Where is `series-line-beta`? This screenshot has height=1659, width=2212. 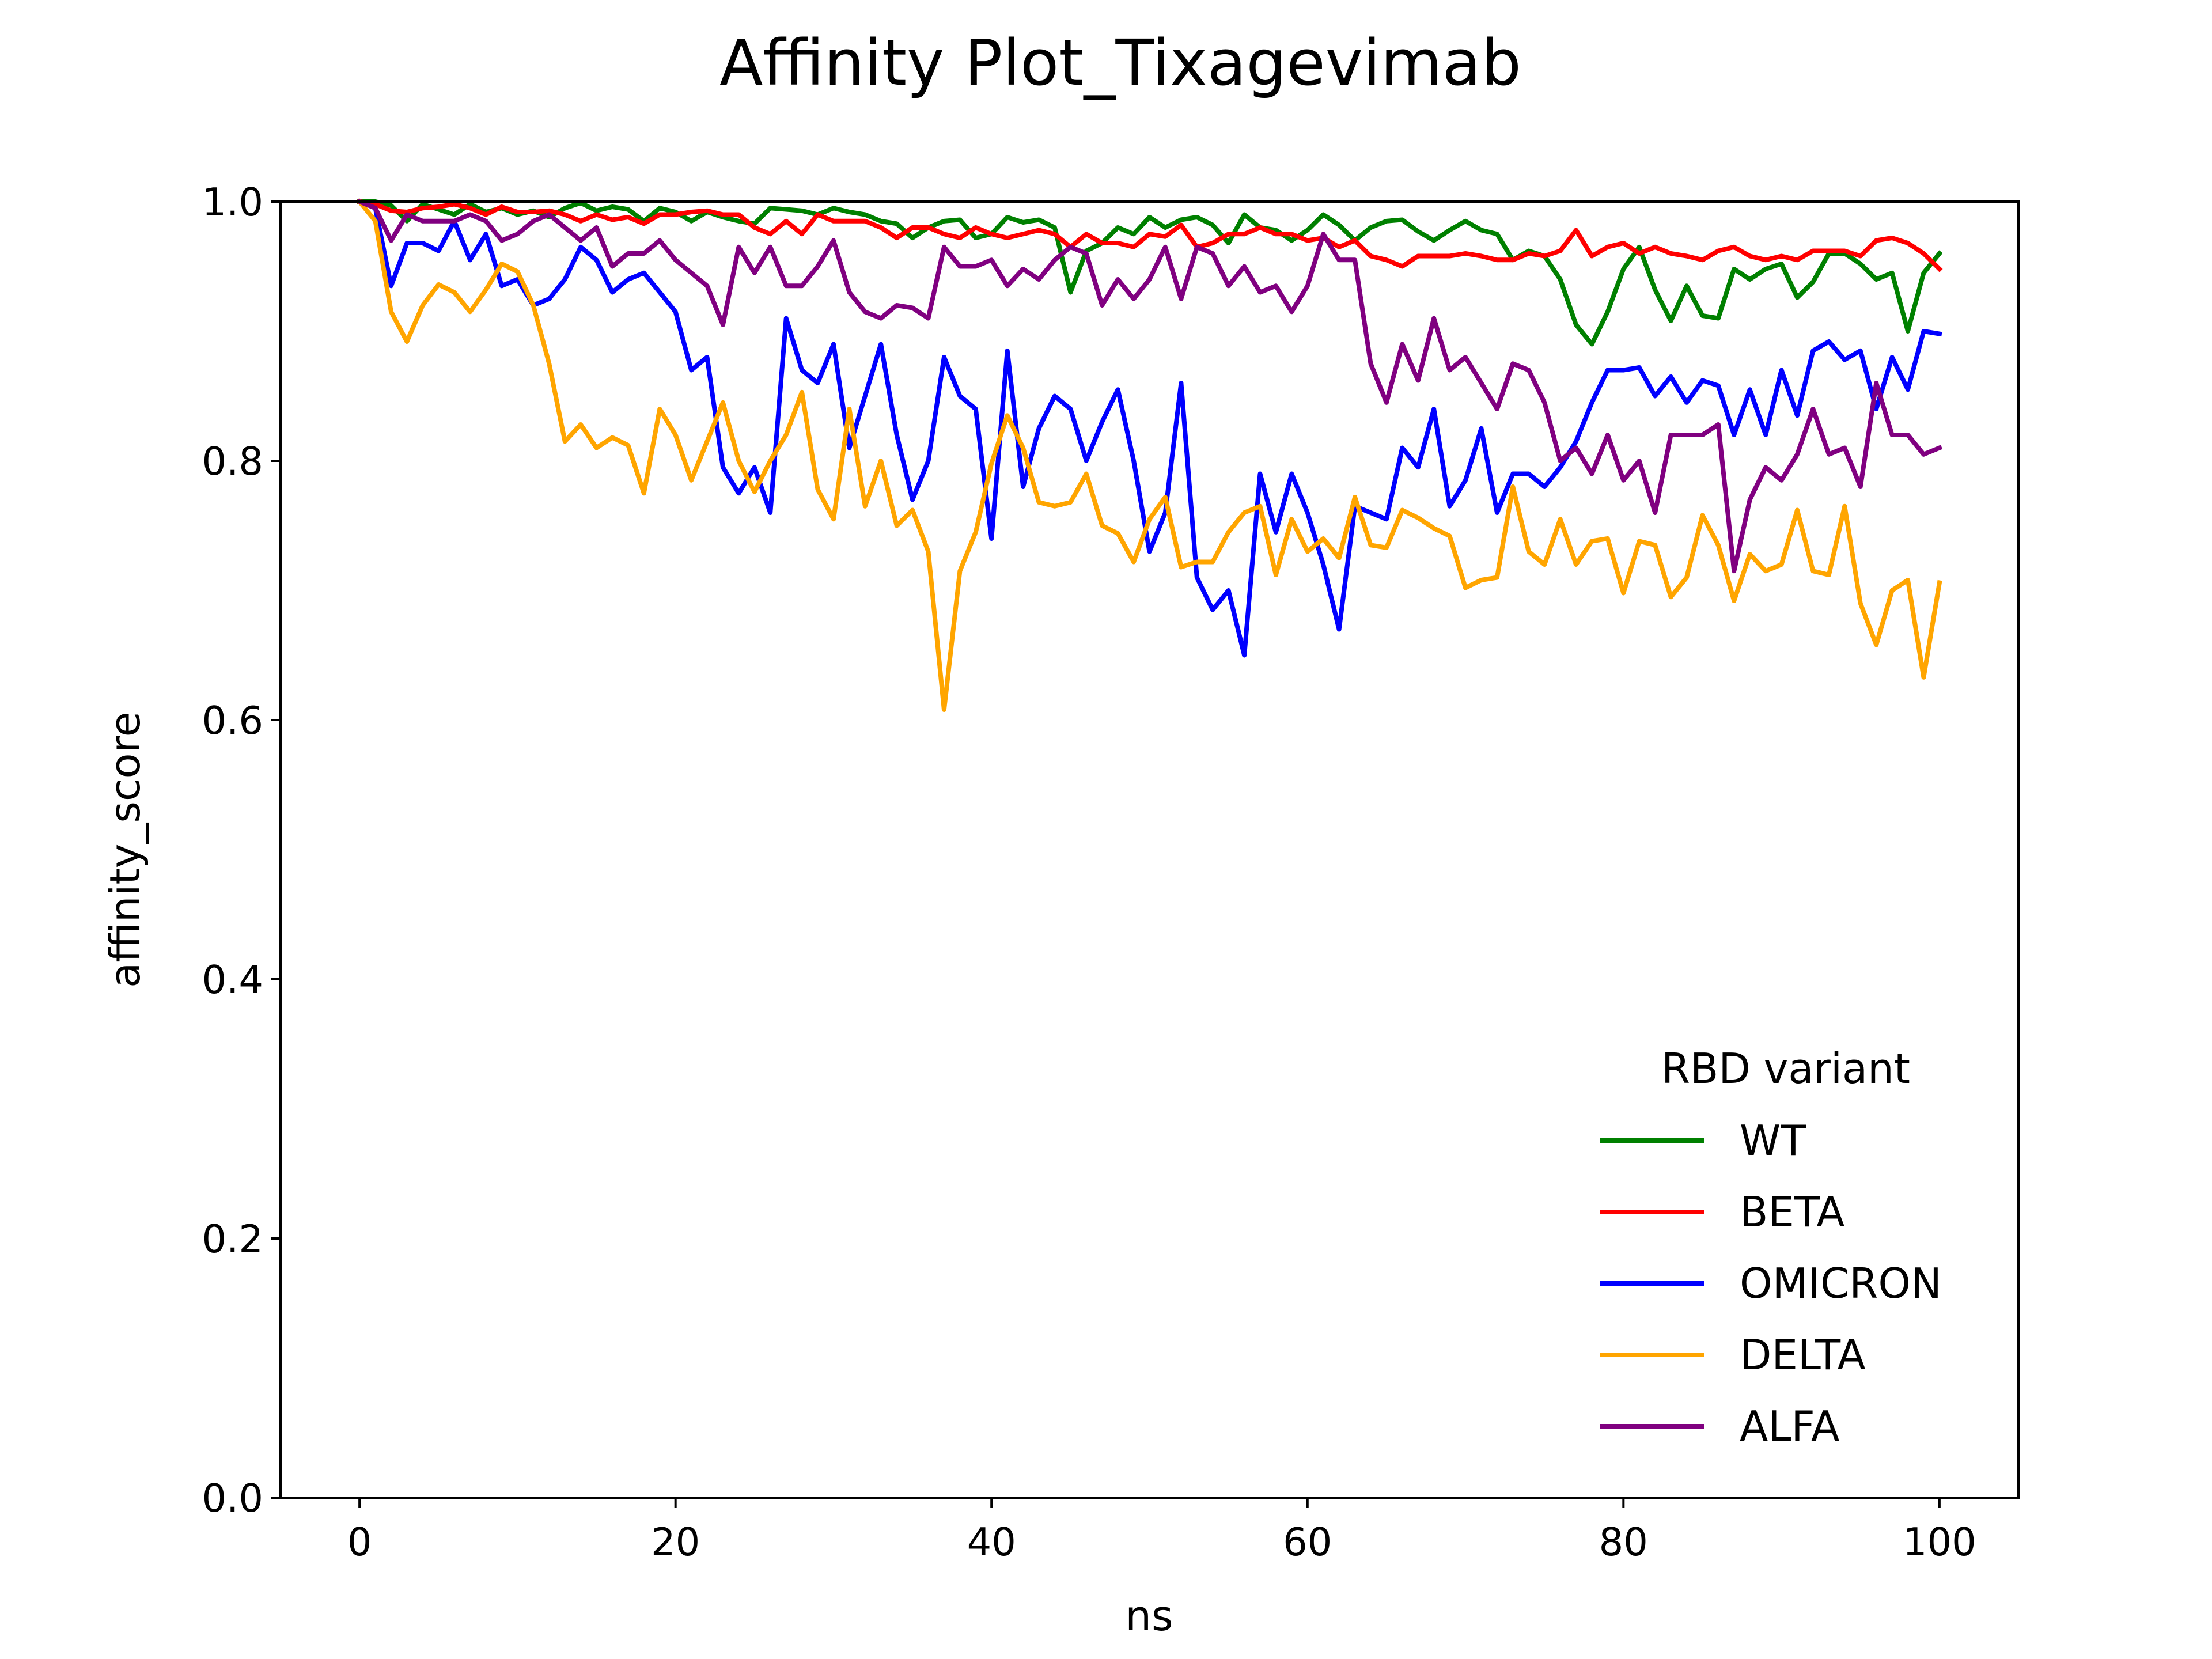
series-line-beta is located at coordinates (1150, 235).